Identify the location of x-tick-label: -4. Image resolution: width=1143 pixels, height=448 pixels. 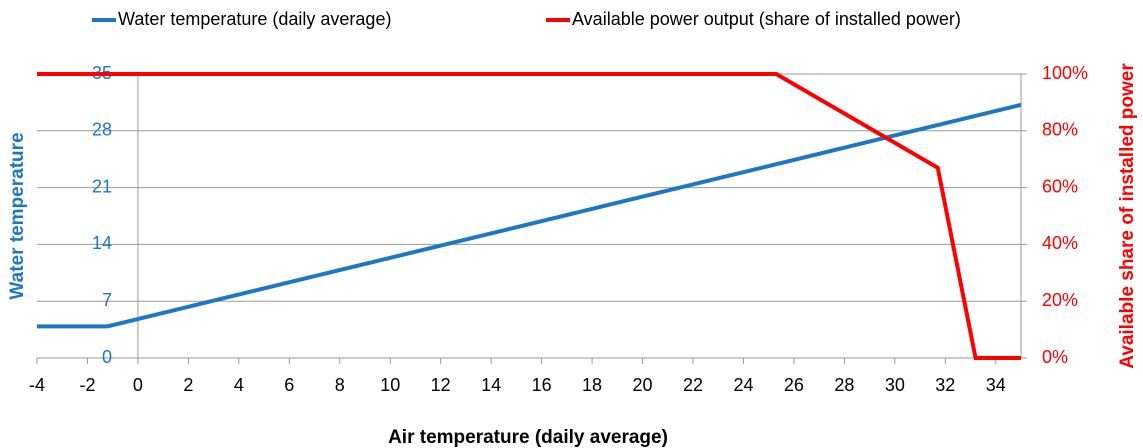
(37, 385).